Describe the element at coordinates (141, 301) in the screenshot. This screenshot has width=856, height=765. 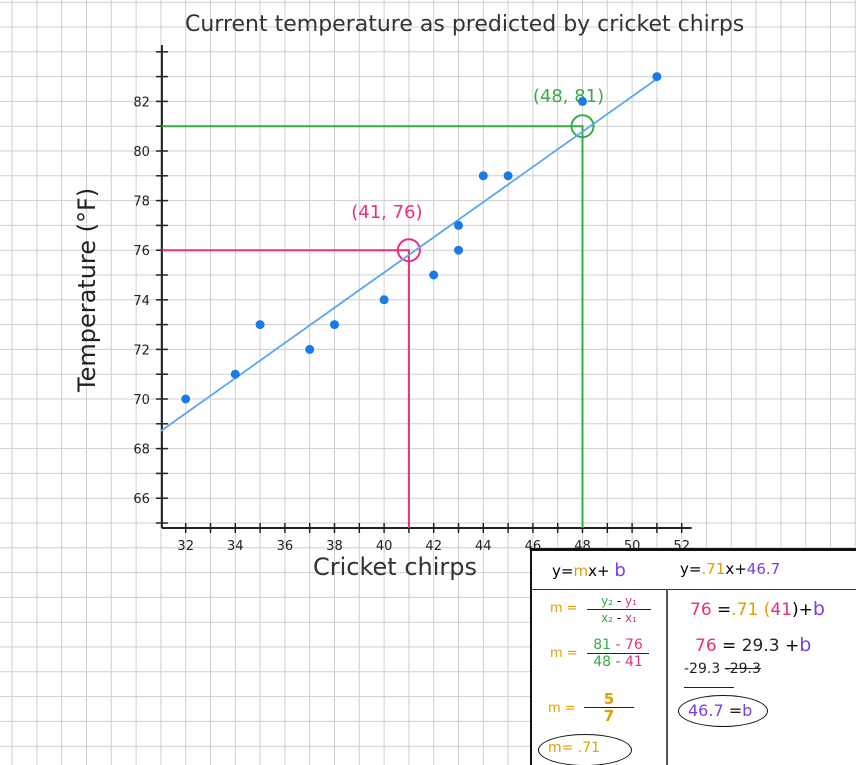
I see `y-tick-label: 74` at that location.